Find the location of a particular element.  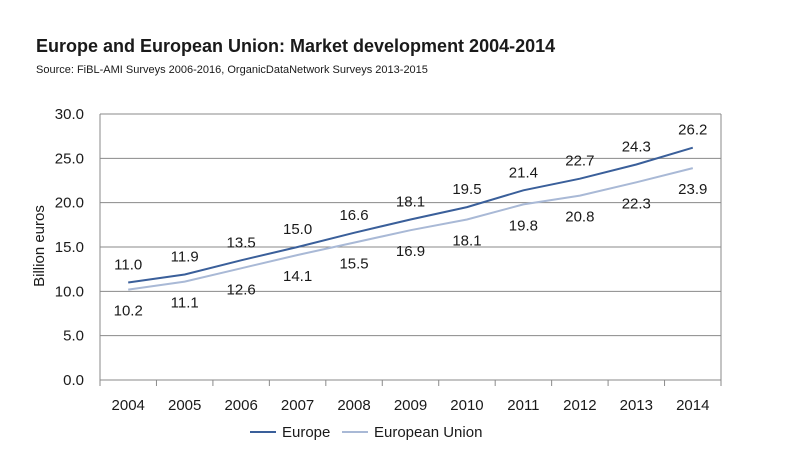

y-tick-label: 15.0 is located at coordinates (69, 247).